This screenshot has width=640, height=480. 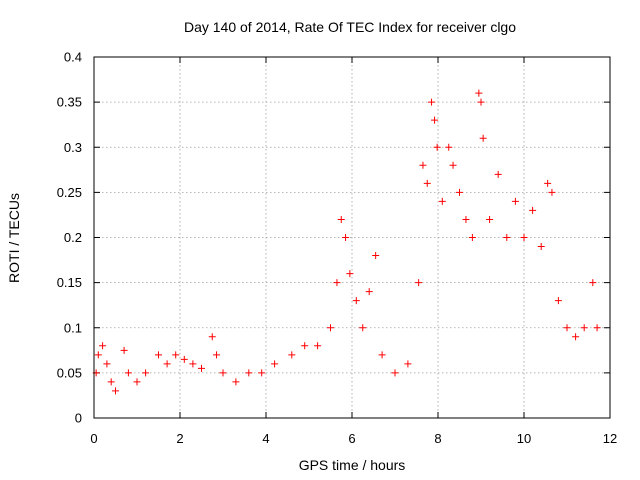 I want to click on x-axis-tick-labels: 0 2 4 6 8 10 12, so click(x=353, y=438).